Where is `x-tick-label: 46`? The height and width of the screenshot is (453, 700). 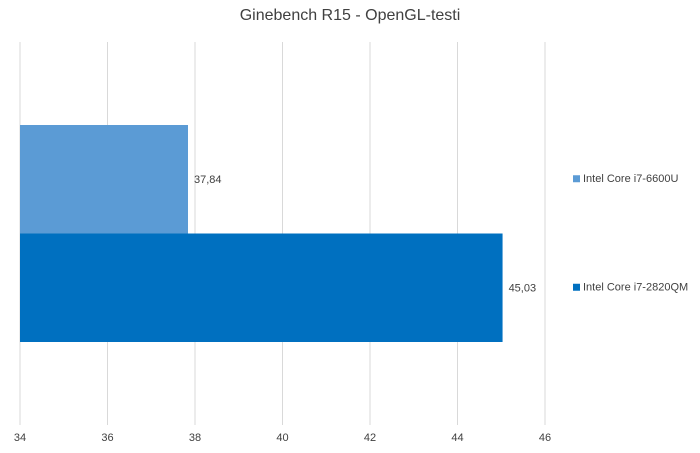 x-tick-label: 46 is located at coordinates (545, 438).